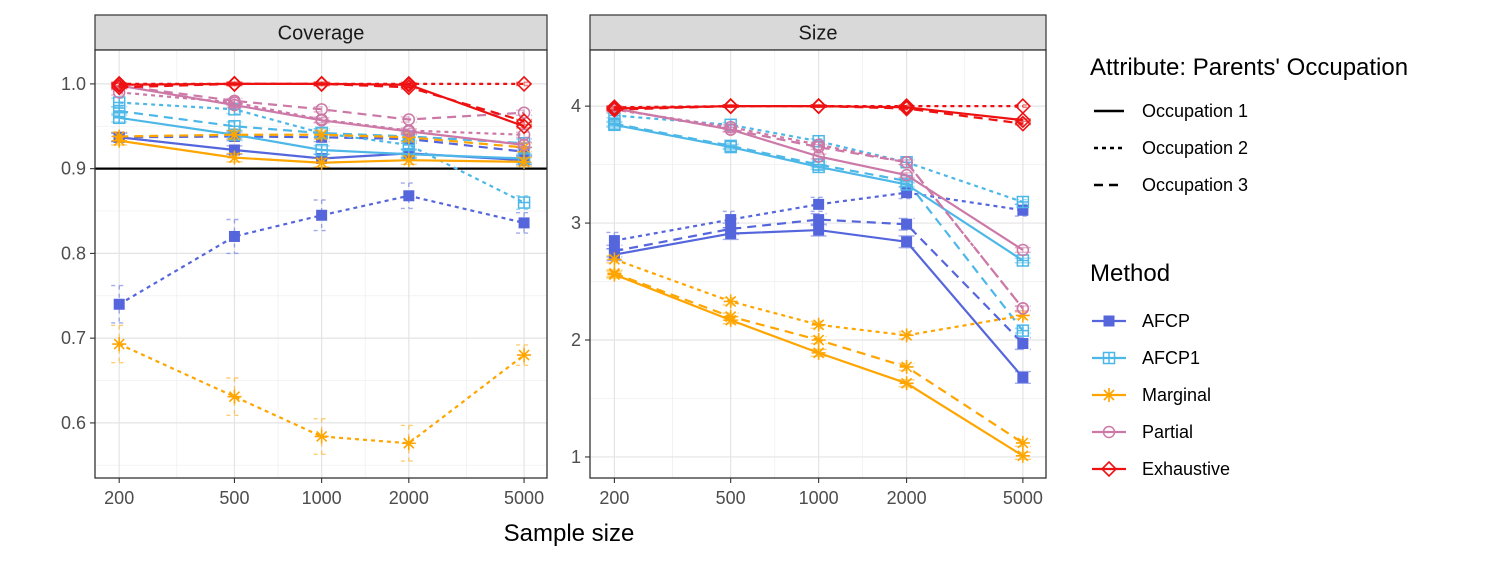 This screenshot has height=561, width=1495. Describe the element at coordinates (1141, 321) in the screenshot. I see `method-legend-item-afcp: AFCP` at that location.